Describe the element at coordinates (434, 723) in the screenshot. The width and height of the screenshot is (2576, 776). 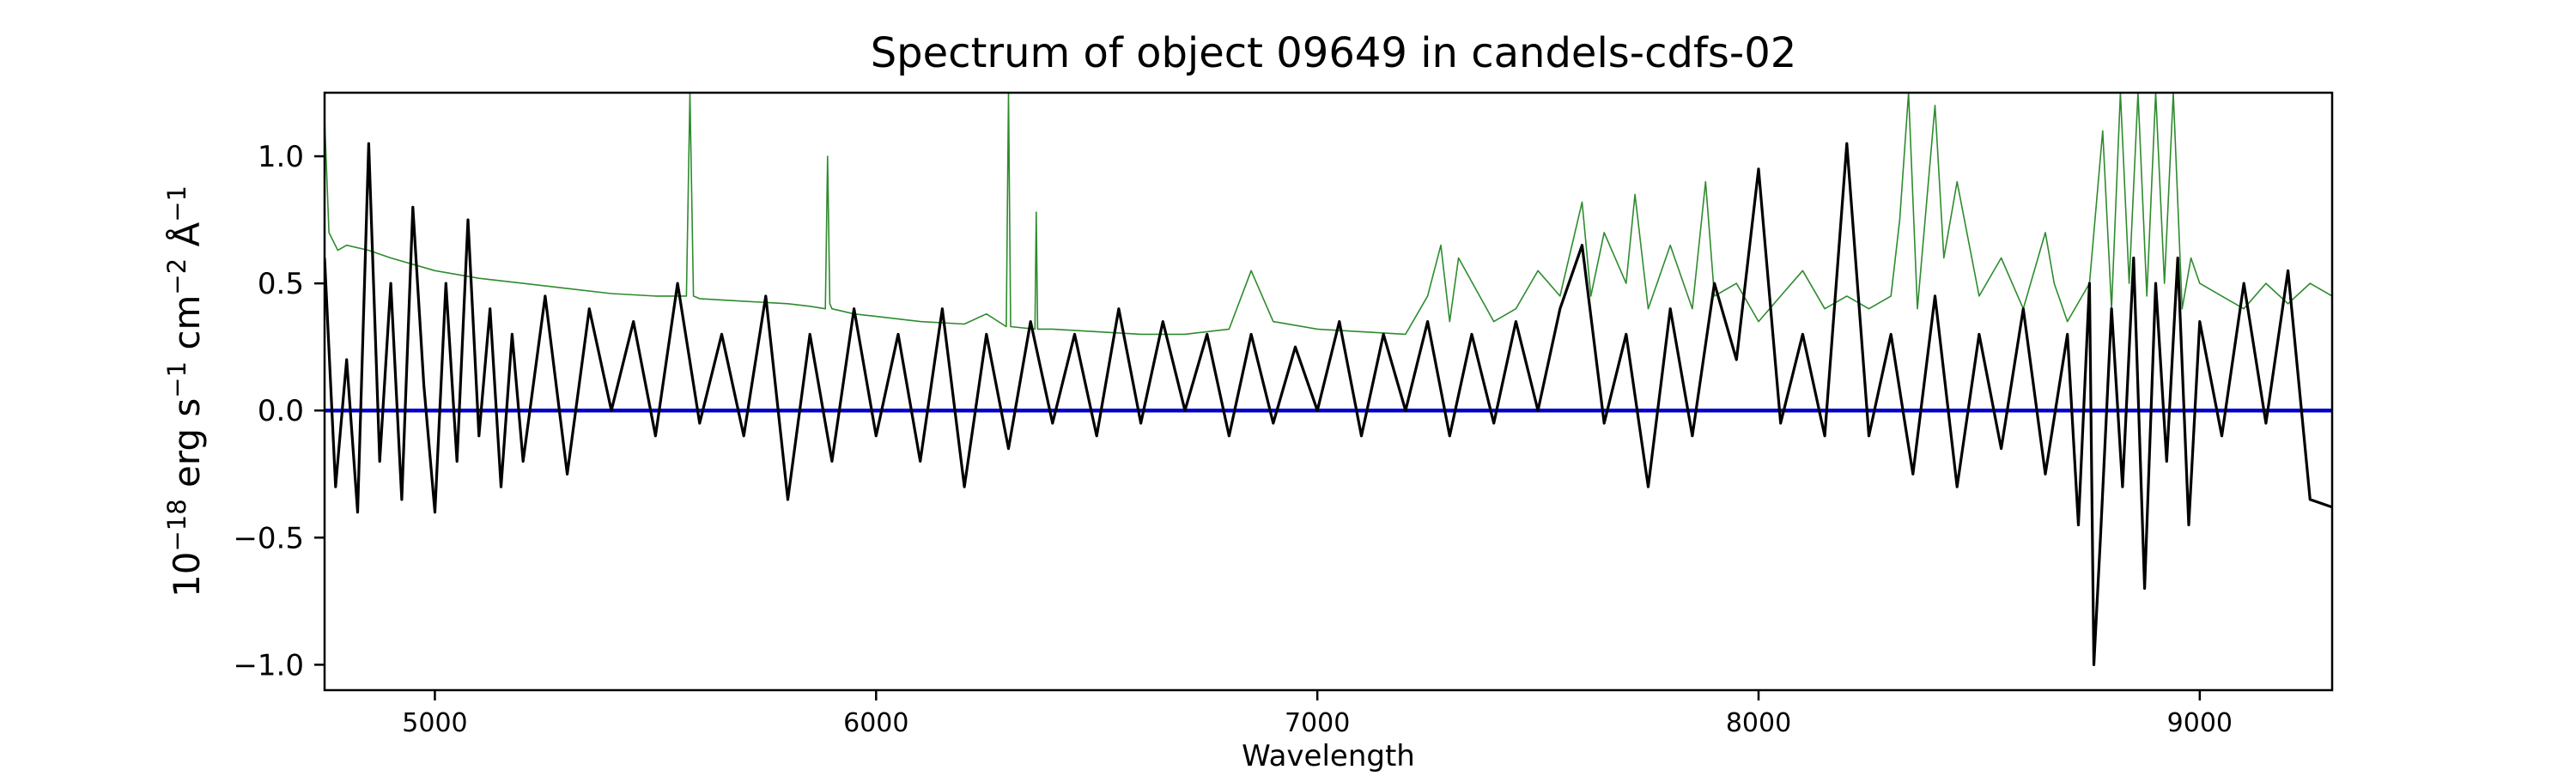
I see `x-tick-label: 5000` at that location.